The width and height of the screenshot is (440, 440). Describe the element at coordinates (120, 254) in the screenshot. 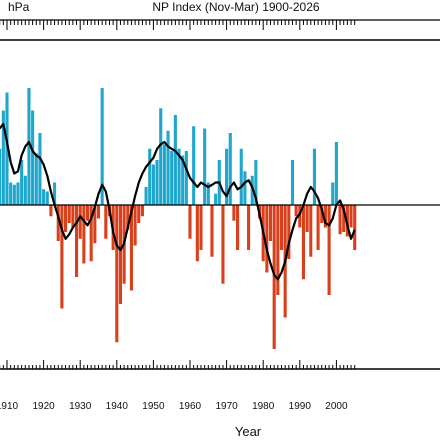

I see `bar-1941` at that location.